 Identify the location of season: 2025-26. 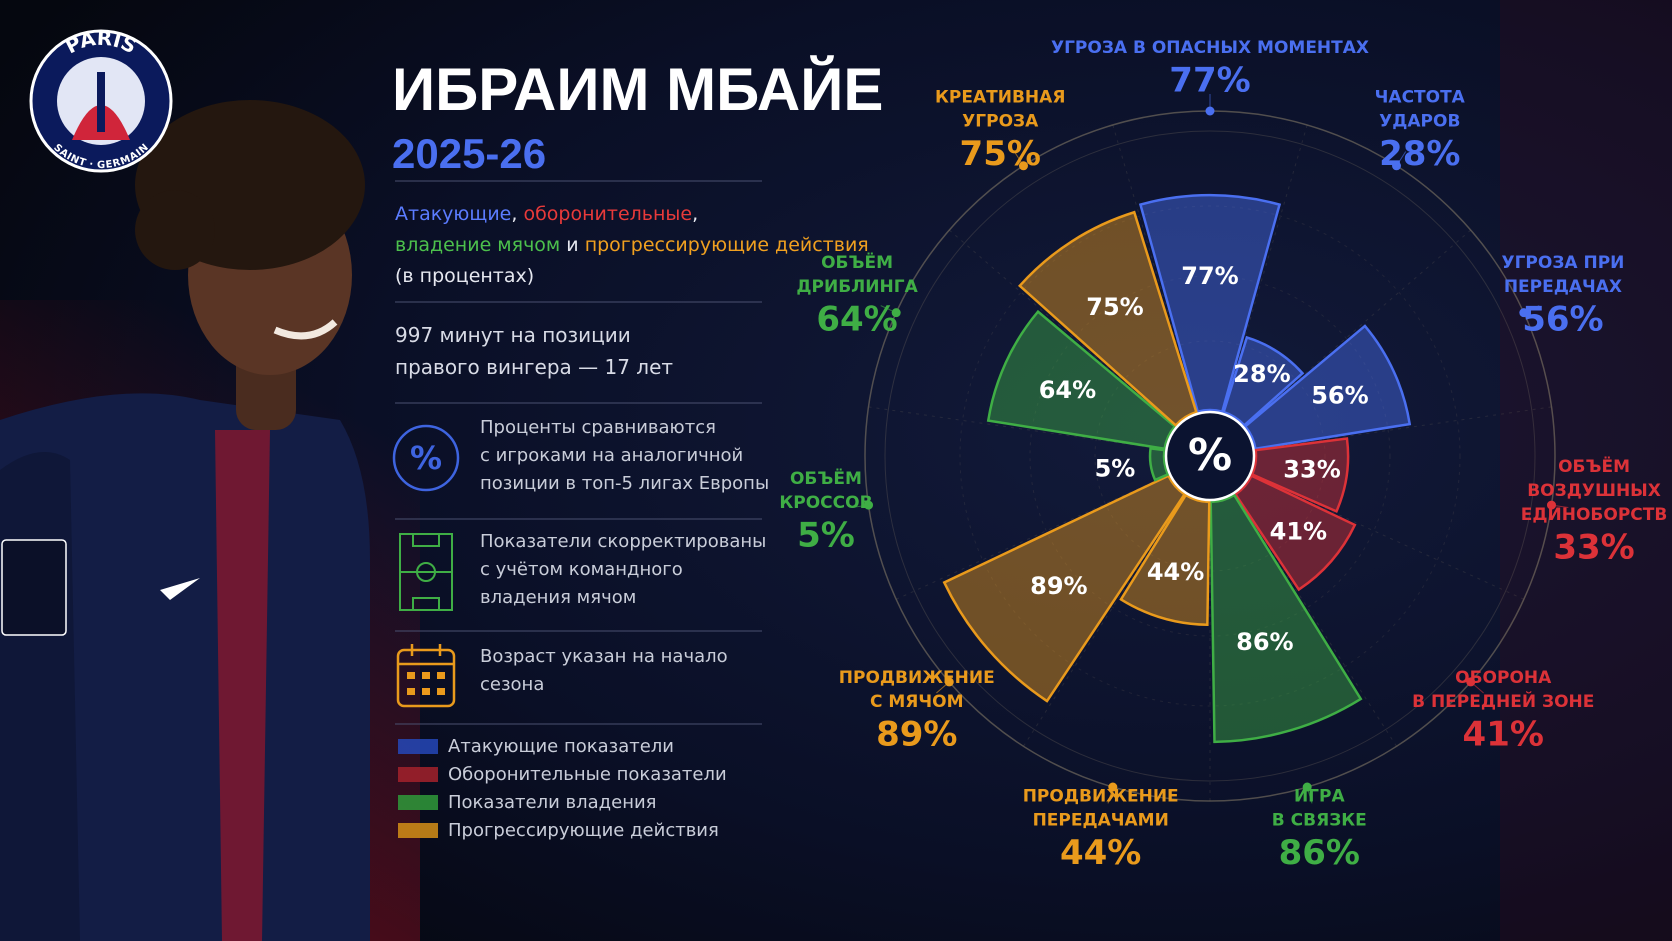
(469, 153).